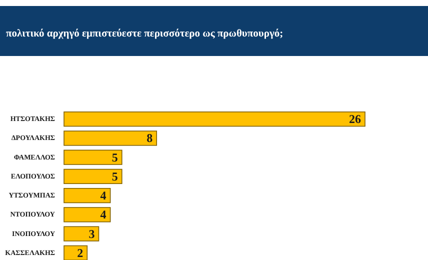 Image resolution: width=428 pixels, height=260 pixels. What do you see at coordinates (355, 119) in the screenshot?
I see `data-label: 26` at bounding box center [355, 119].